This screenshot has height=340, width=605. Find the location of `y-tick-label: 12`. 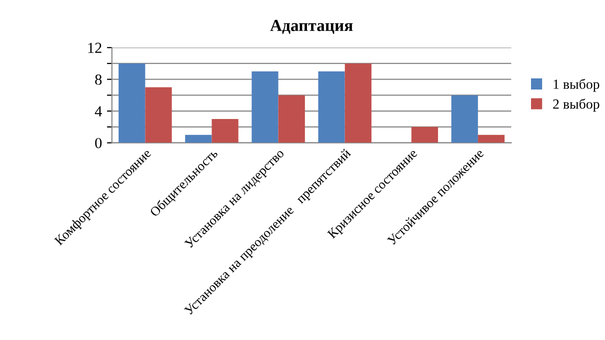

y-tick-label: 12 is located at coordinates (95, 47).